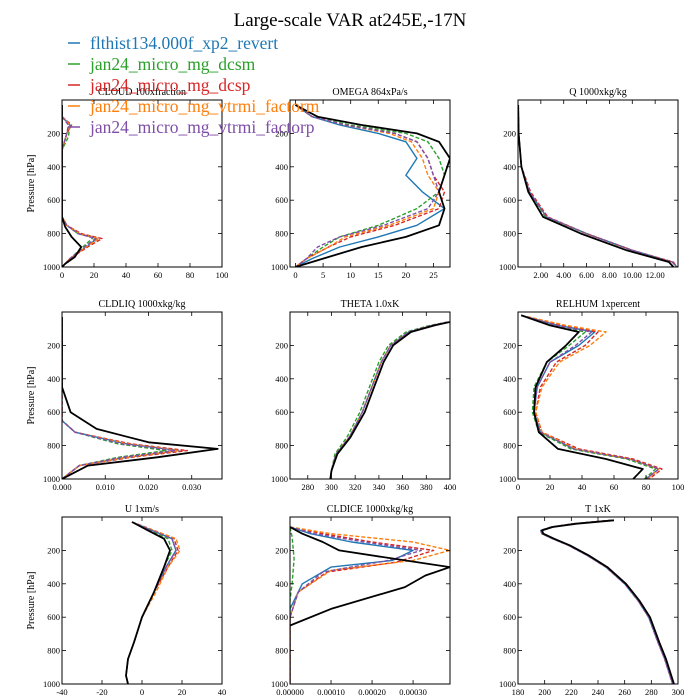 The image size is (700, 700). I want to click on x-tick-label: 5, so click(323, 275).